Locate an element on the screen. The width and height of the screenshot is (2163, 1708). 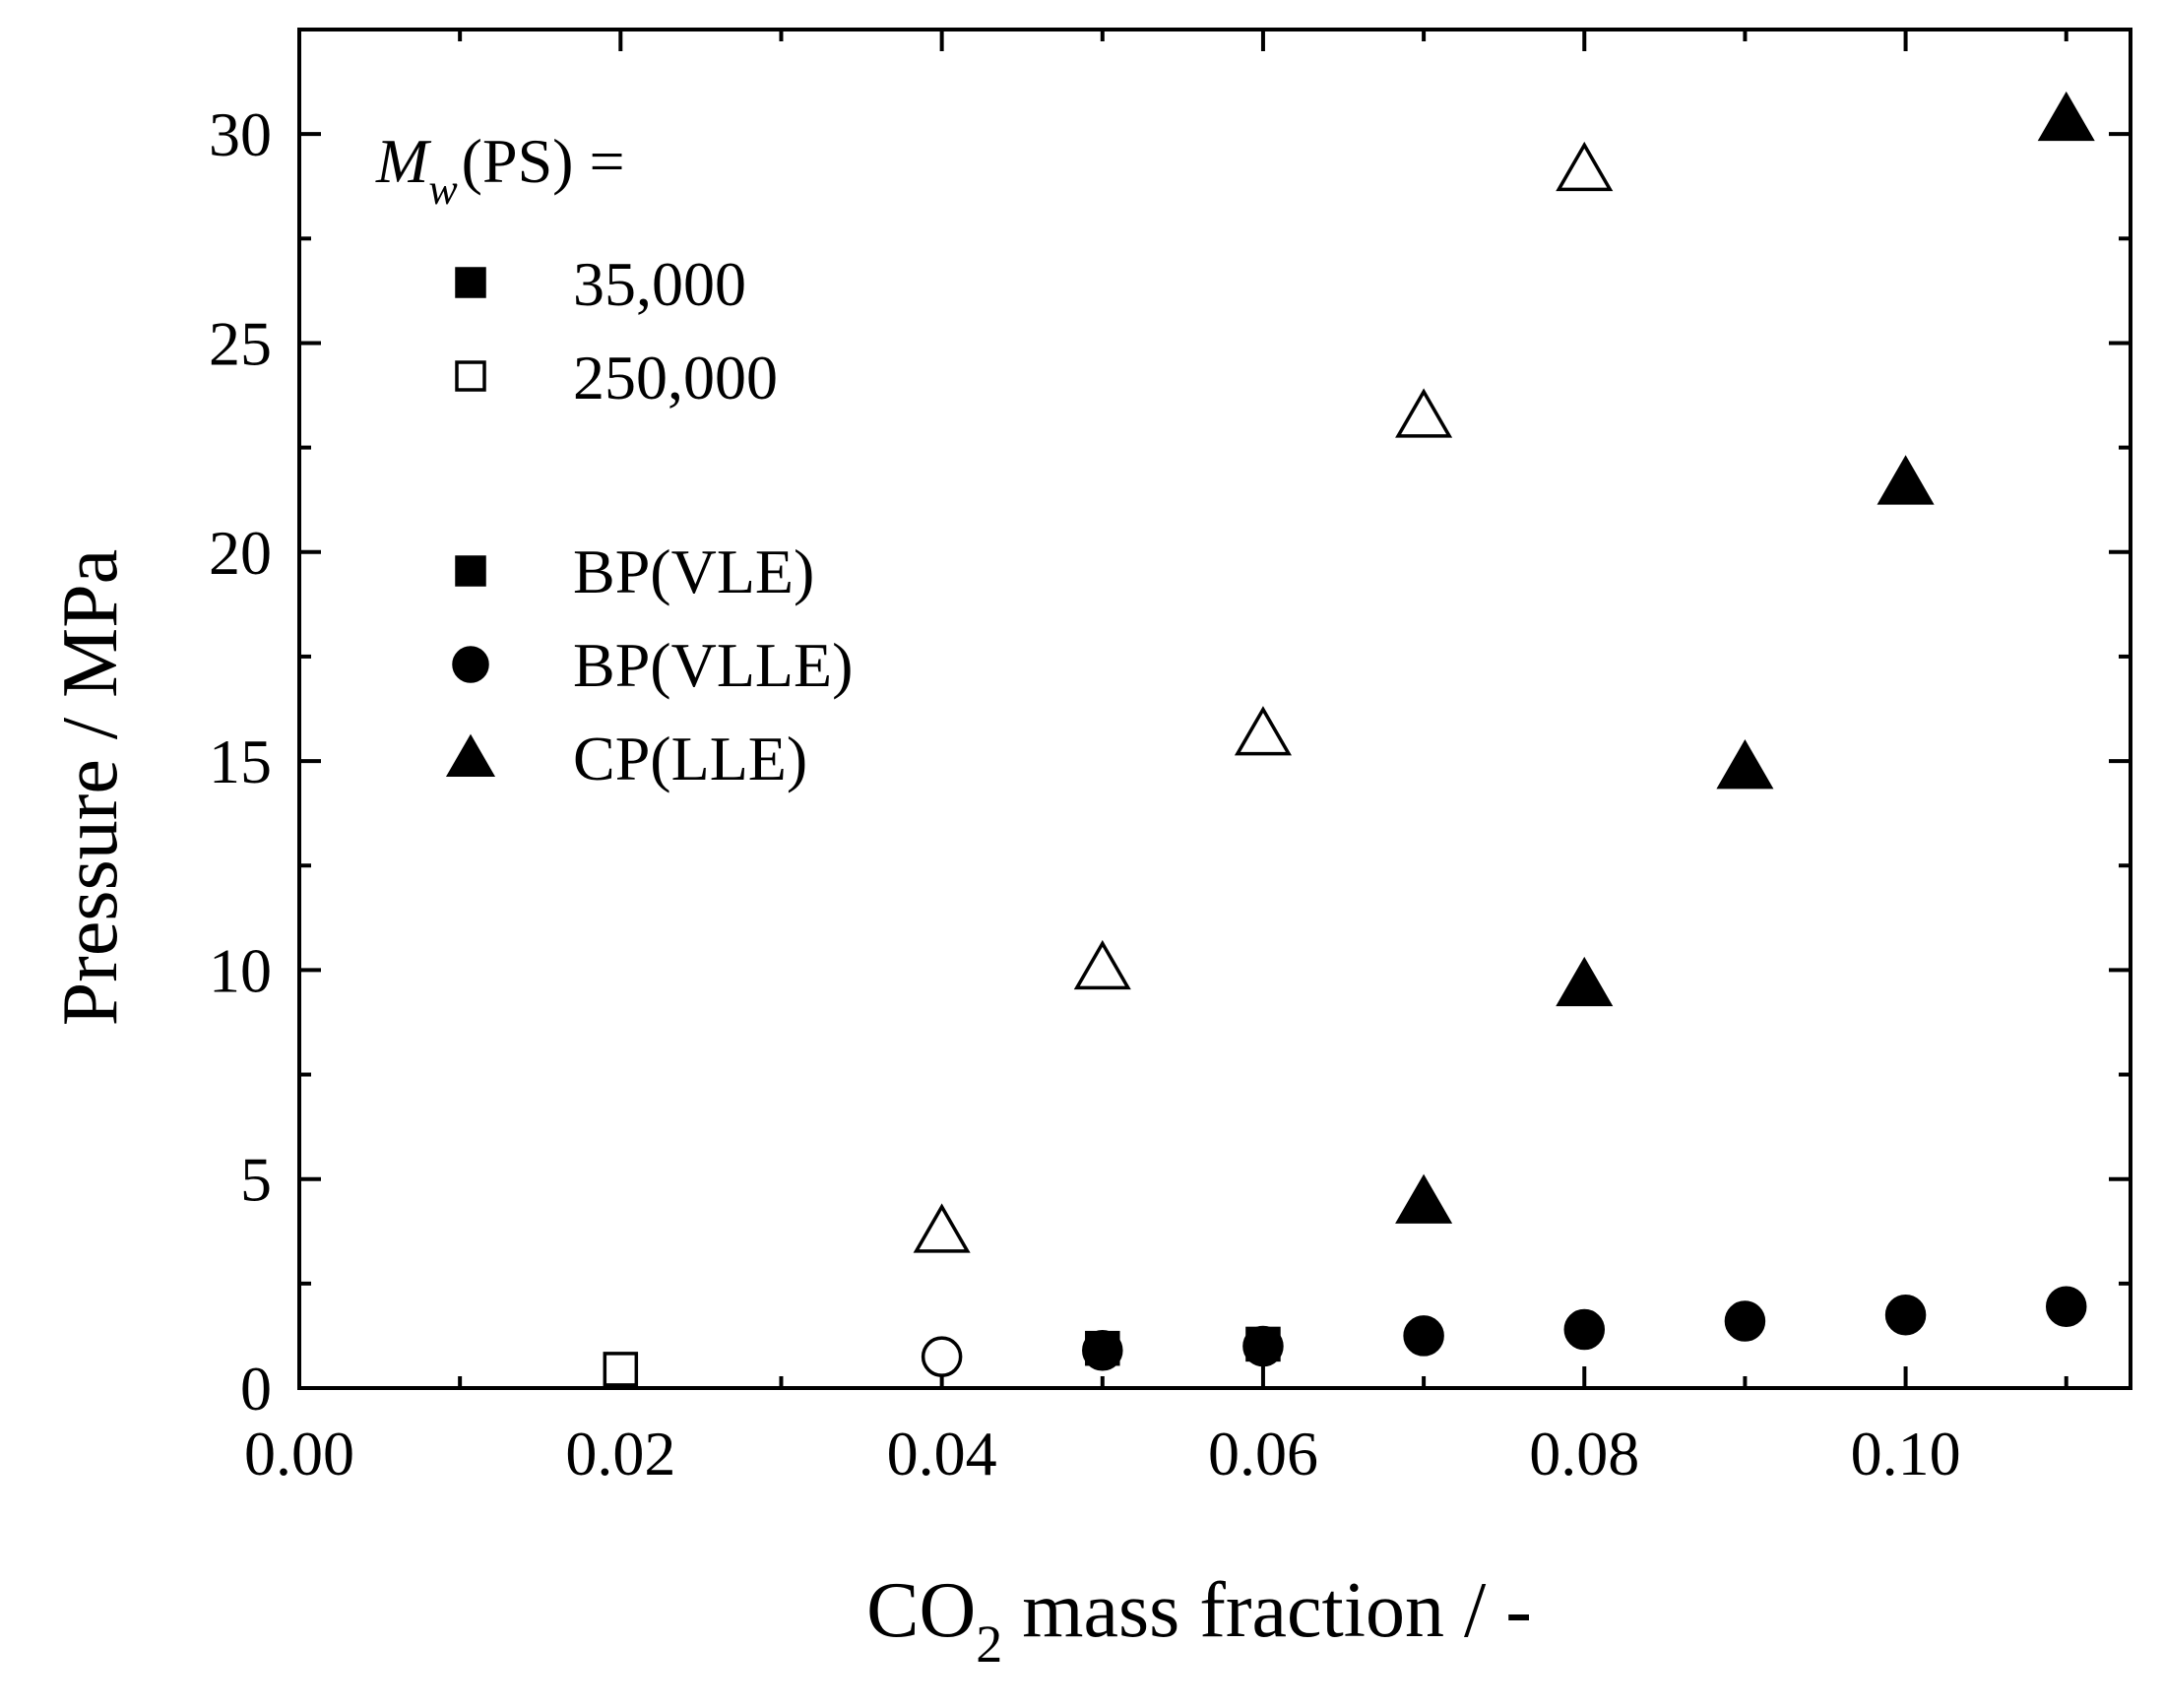
x-tick-label: 0.04 is located at coordinates (942, 1453).